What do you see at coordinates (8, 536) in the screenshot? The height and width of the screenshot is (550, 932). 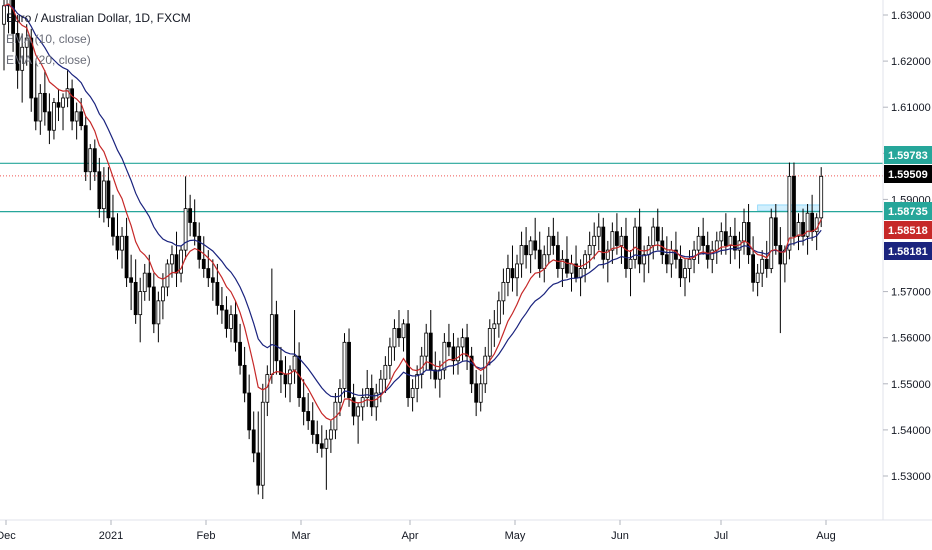 I see `x-tick-label: Dec` at bounding box center [8, 536].